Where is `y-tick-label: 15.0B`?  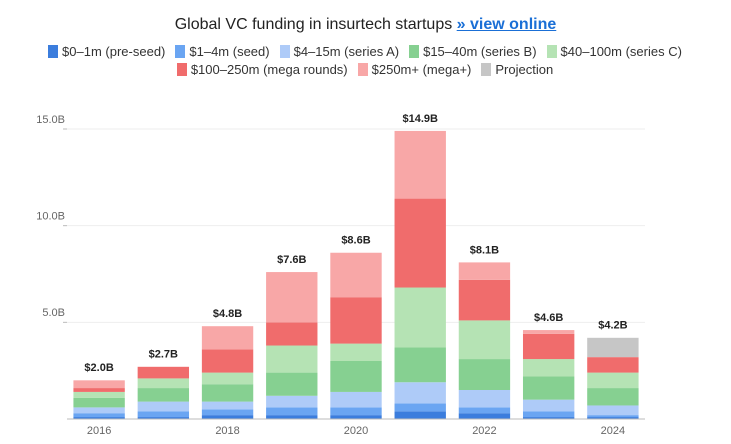
y-tick-label: 15.0B is located at coordinates (50, 120).